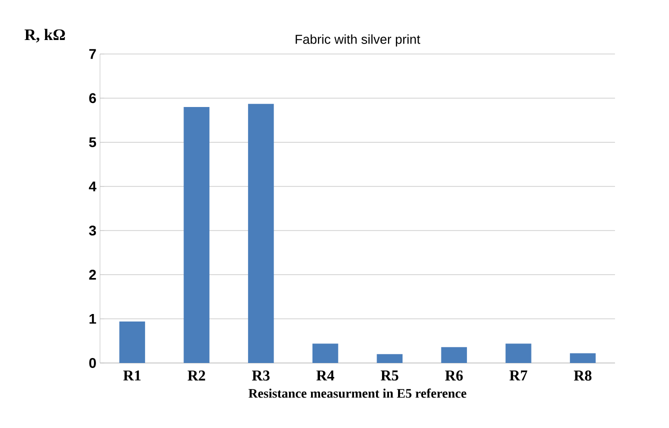 The width and height of the screenshot is (669, 428). What do you see at coordinates (92, 54) in the screenshot?
I see `y-tick-label: 7` at bounding box center [92, 54].